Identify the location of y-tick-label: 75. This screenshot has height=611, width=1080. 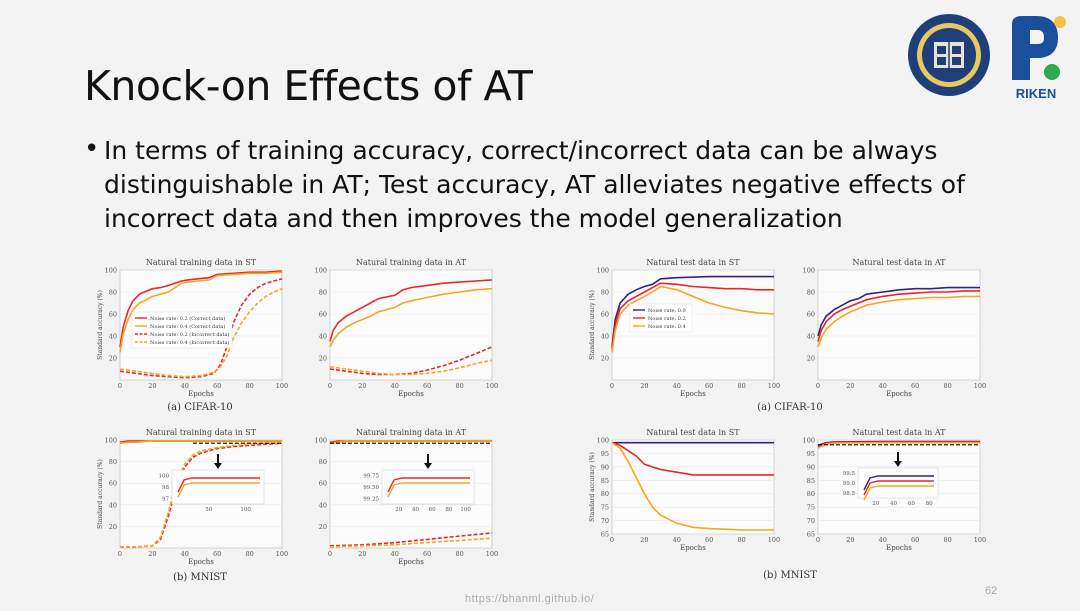
(811, 508).